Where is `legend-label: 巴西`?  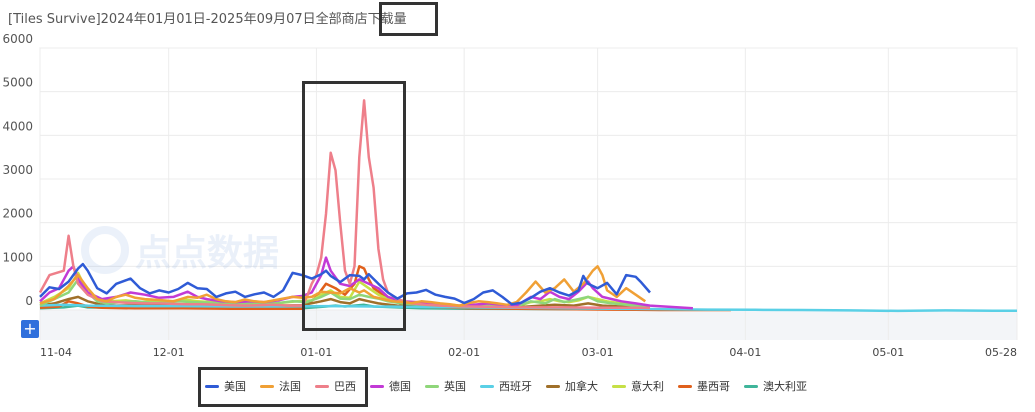 legend-label: 巴西 is located at coordinates (345, 386).